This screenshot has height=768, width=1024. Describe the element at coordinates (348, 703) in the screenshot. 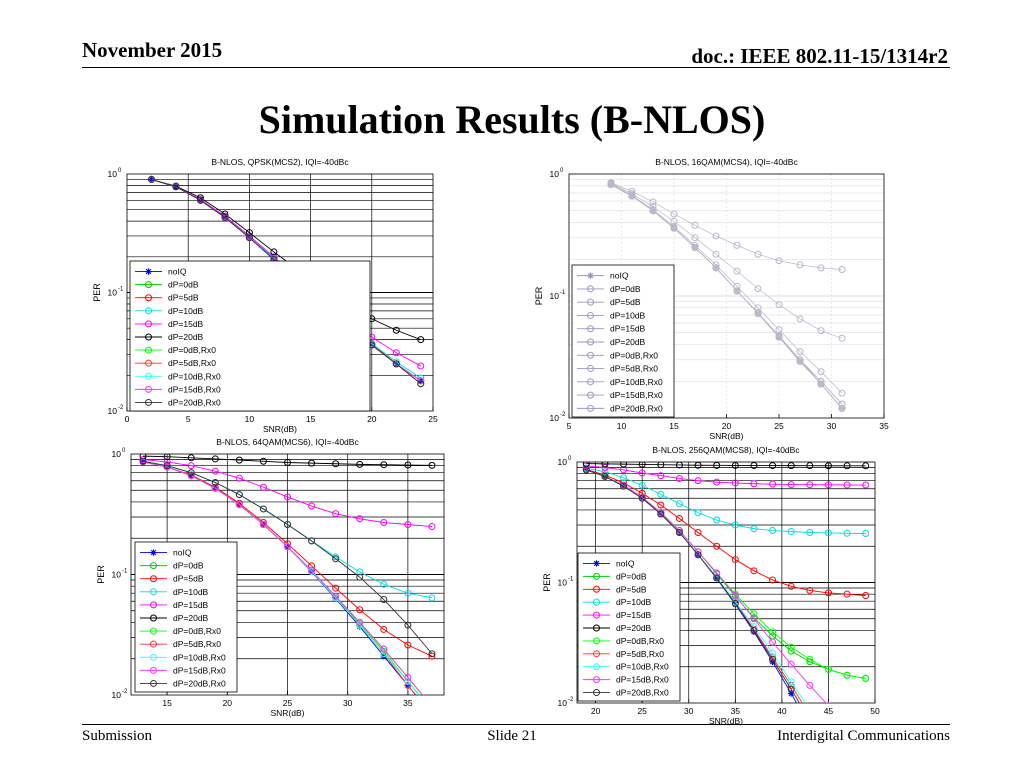

I see `x-tick-label: 30` at that location.